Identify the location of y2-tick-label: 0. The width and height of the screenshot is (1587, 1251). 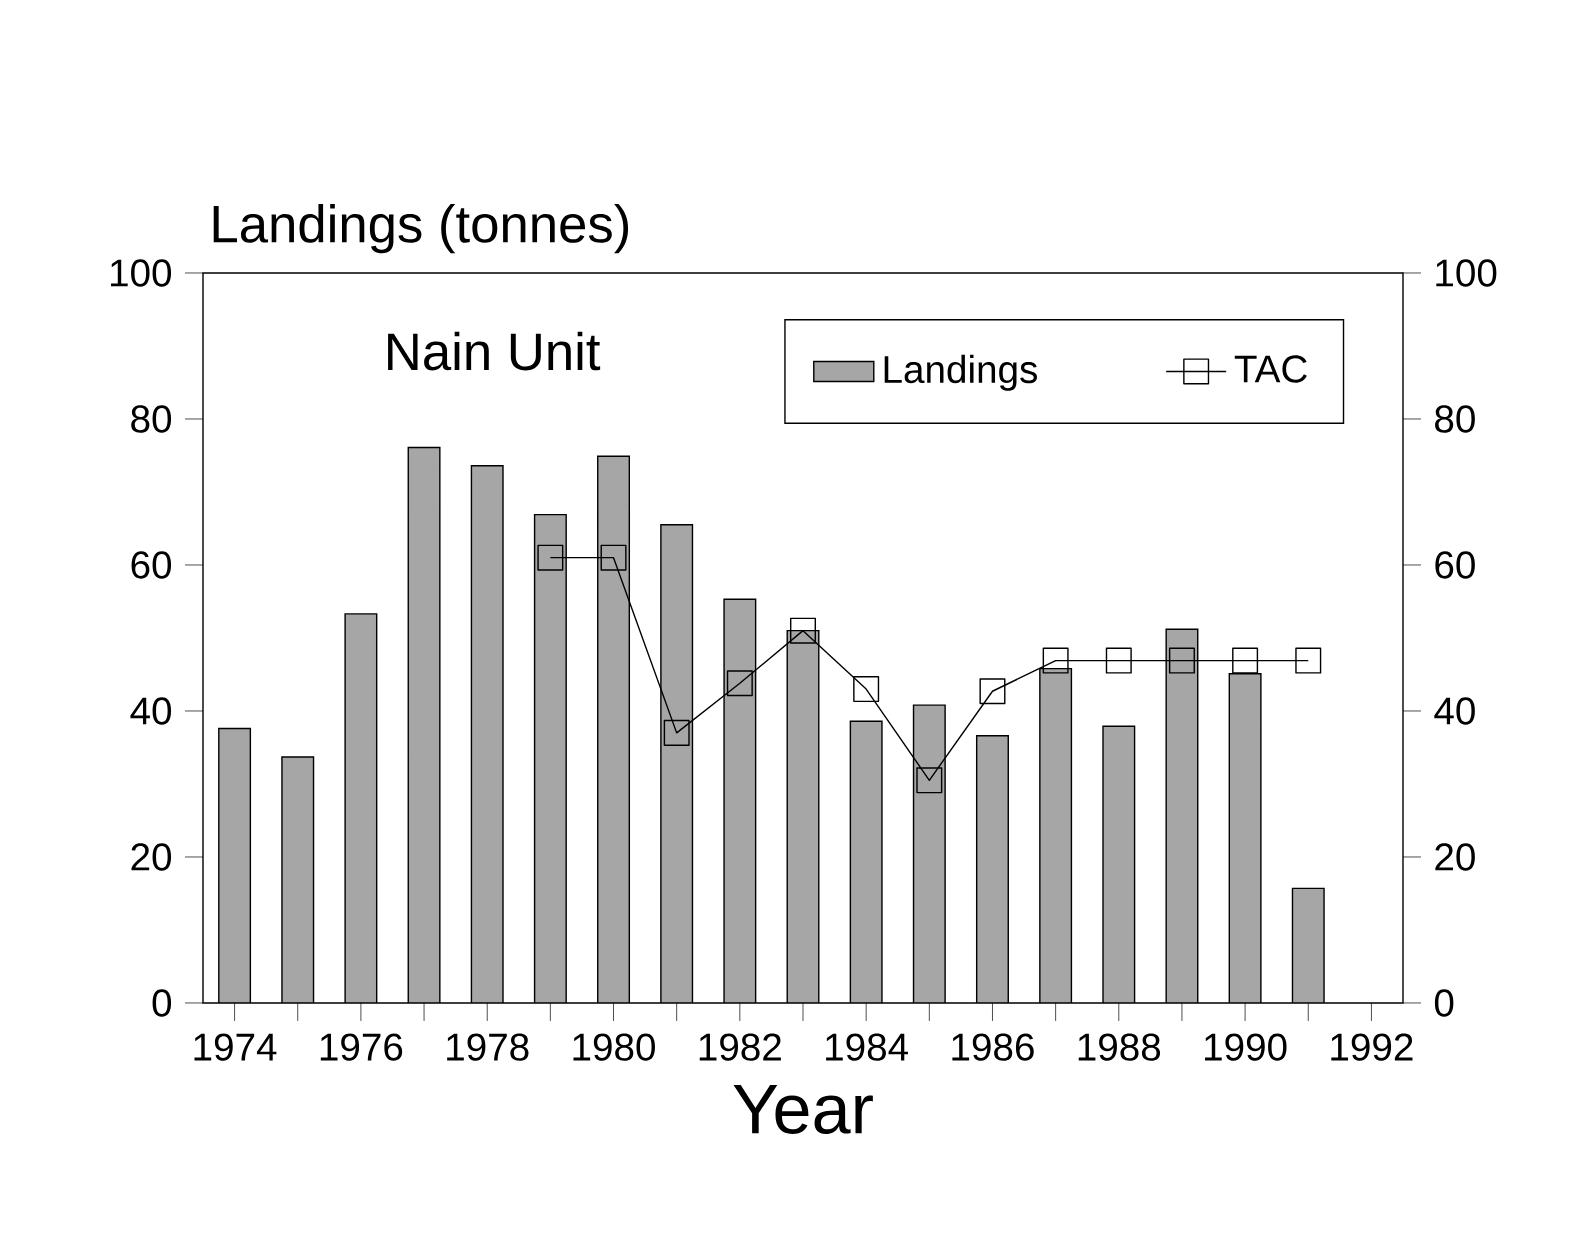
(1444, 1003).